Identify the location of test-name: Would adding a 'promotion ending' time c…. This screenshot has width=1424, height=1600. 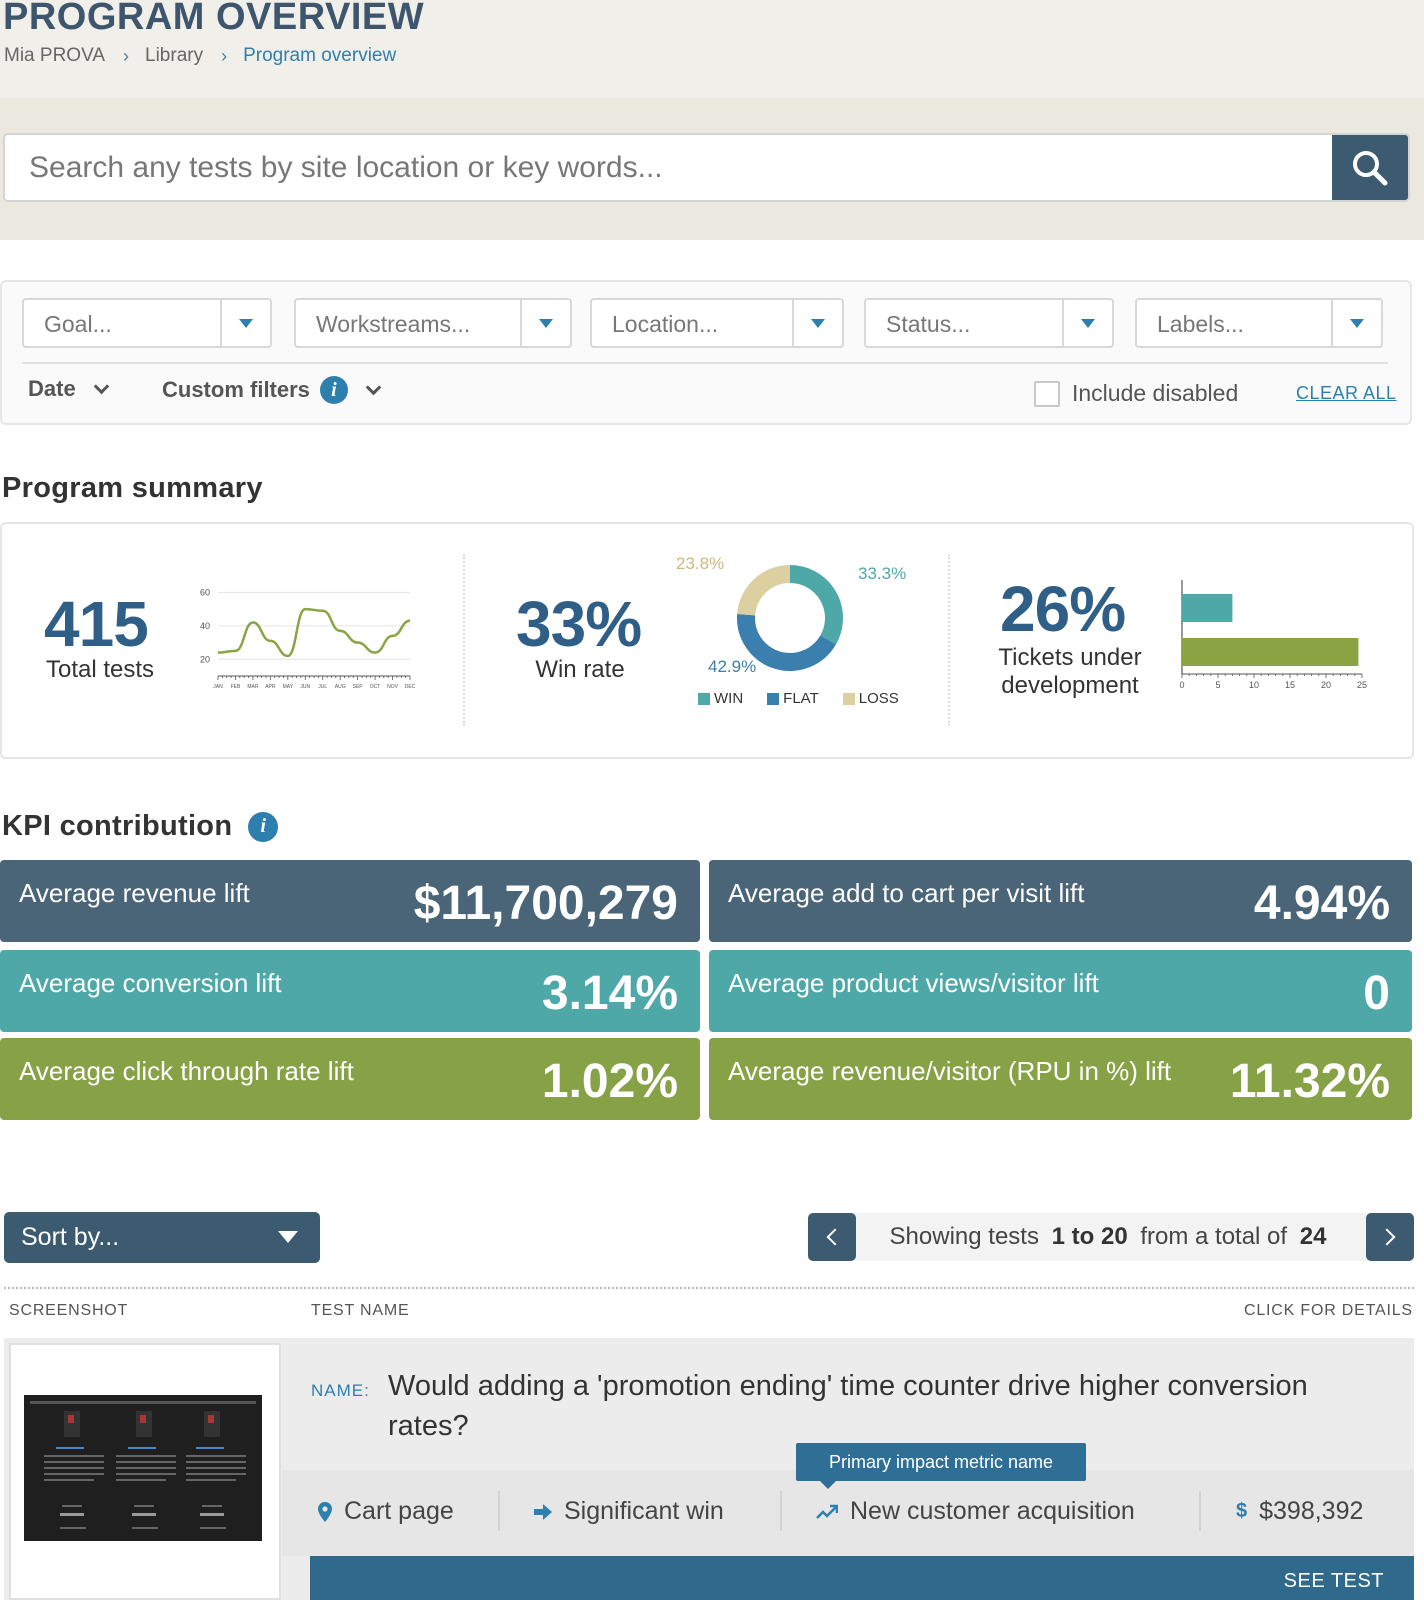
(848, 1406).